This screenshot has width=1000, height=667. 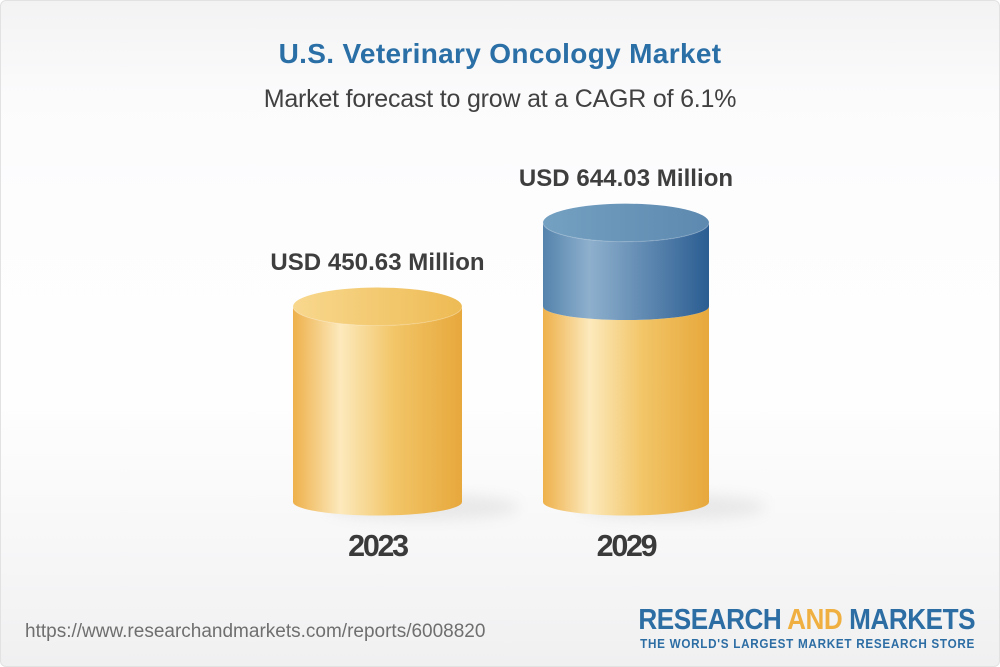 I want to click on value-label-2023: USD 450.63 Million, so click(x=377, y=262).